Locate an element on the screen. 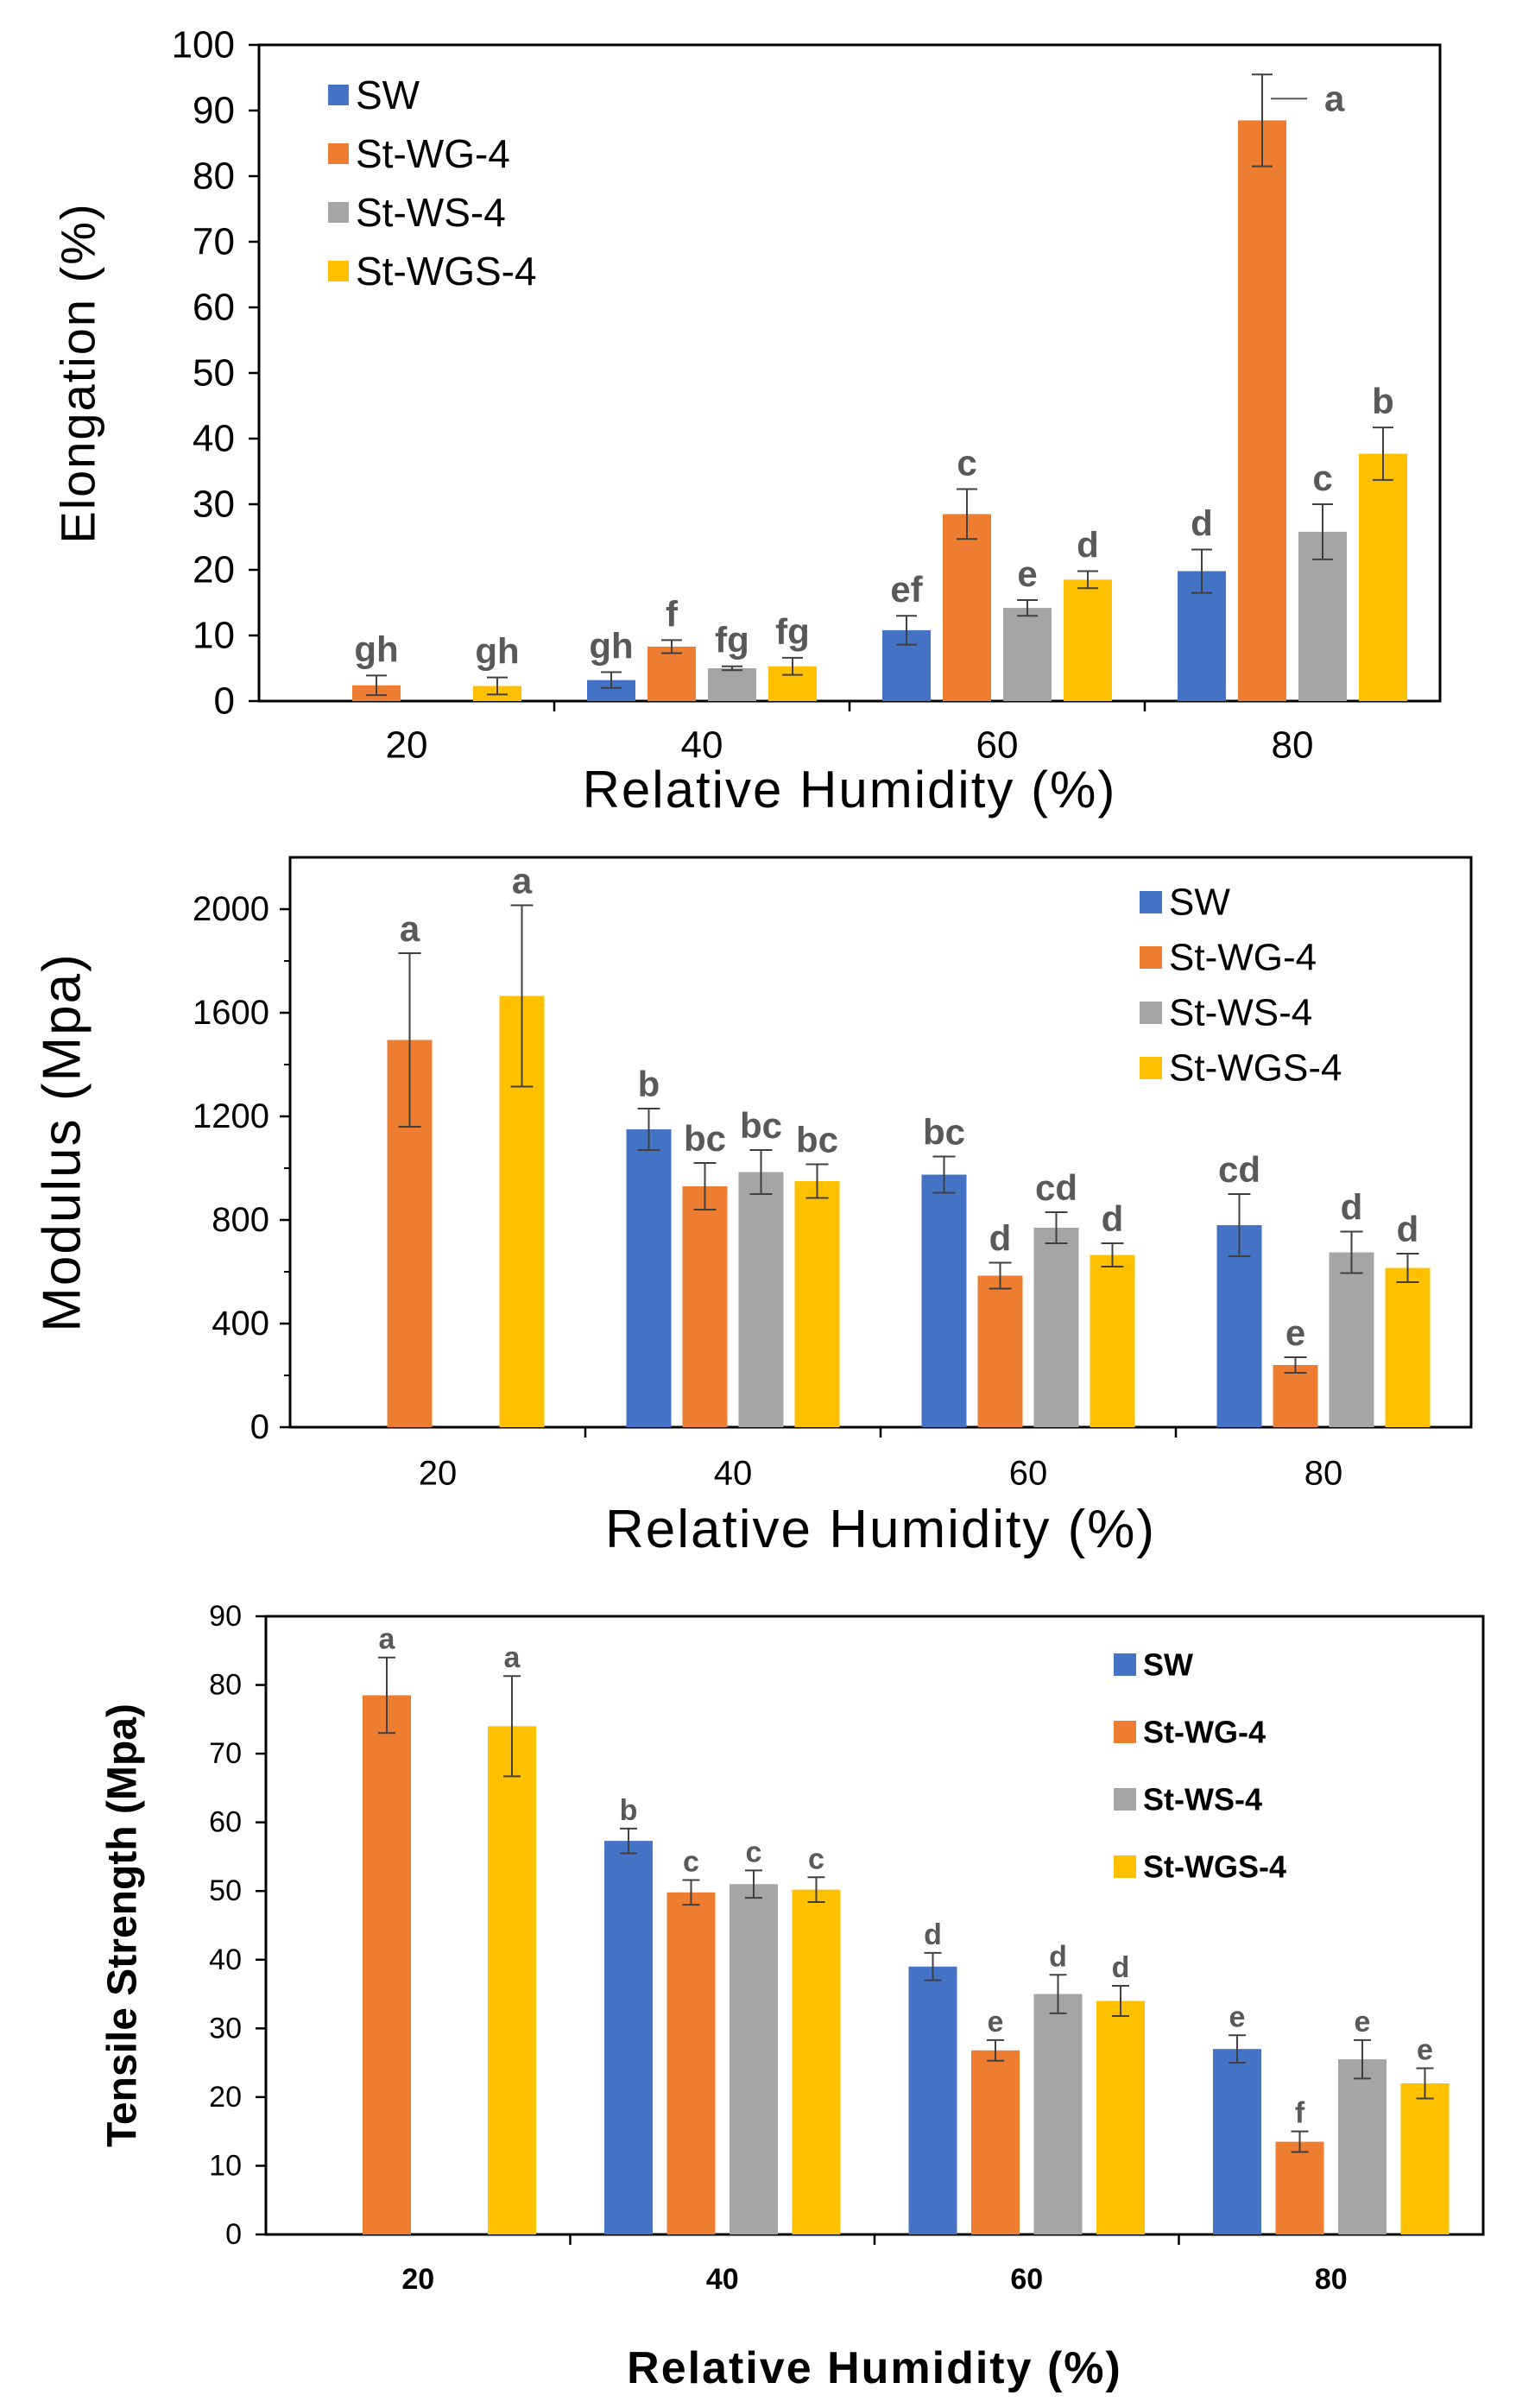 Image resolution: width=1516 pixels, height=2408 pixels. y-tick-label: 10 is located at coordinates (214, 636).